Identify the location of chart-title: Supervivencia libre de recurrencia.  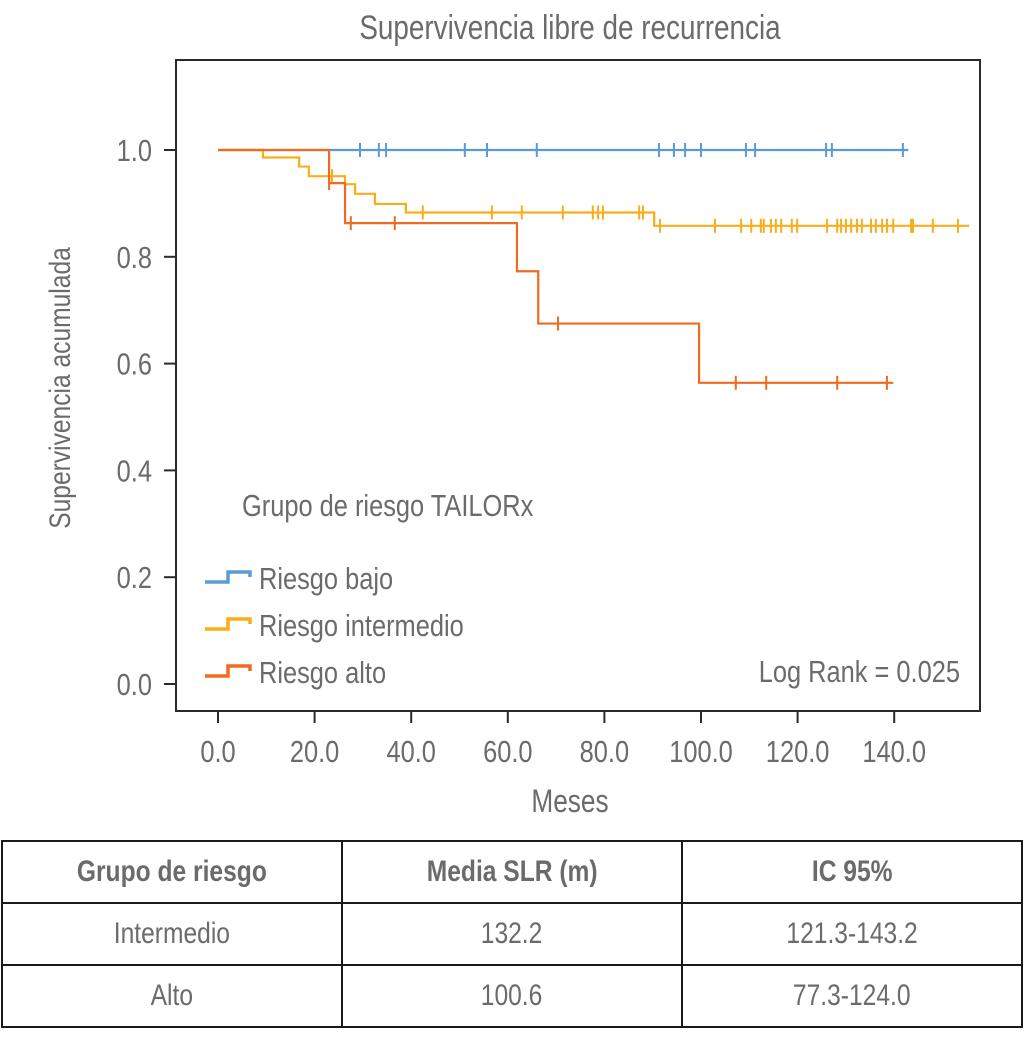
(570, 27).